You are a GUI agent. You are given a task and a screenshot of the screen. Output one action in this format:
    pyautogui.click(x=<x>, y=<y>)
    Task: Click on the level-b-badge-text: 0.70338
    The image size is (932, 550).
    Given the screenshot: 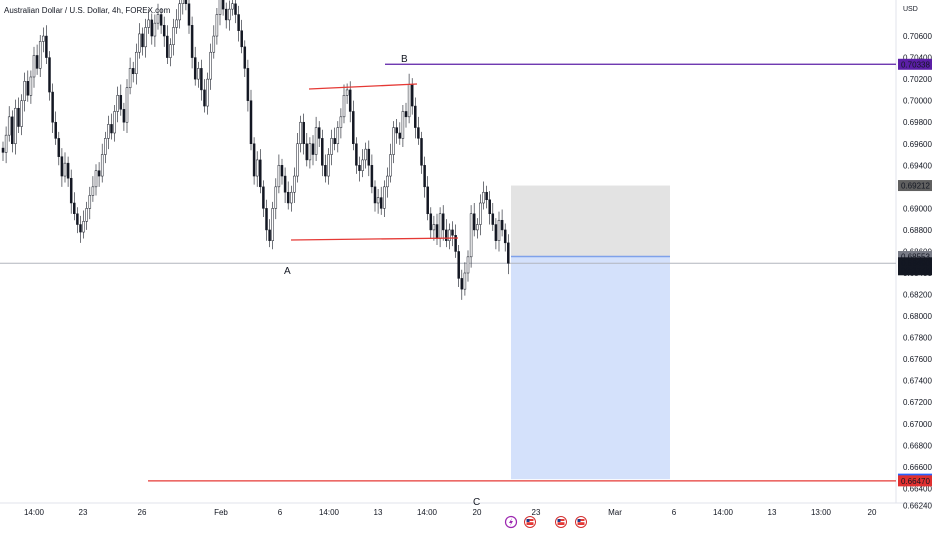 What is the action you would take?
    pyautogui.click(x=915, y=64)
    